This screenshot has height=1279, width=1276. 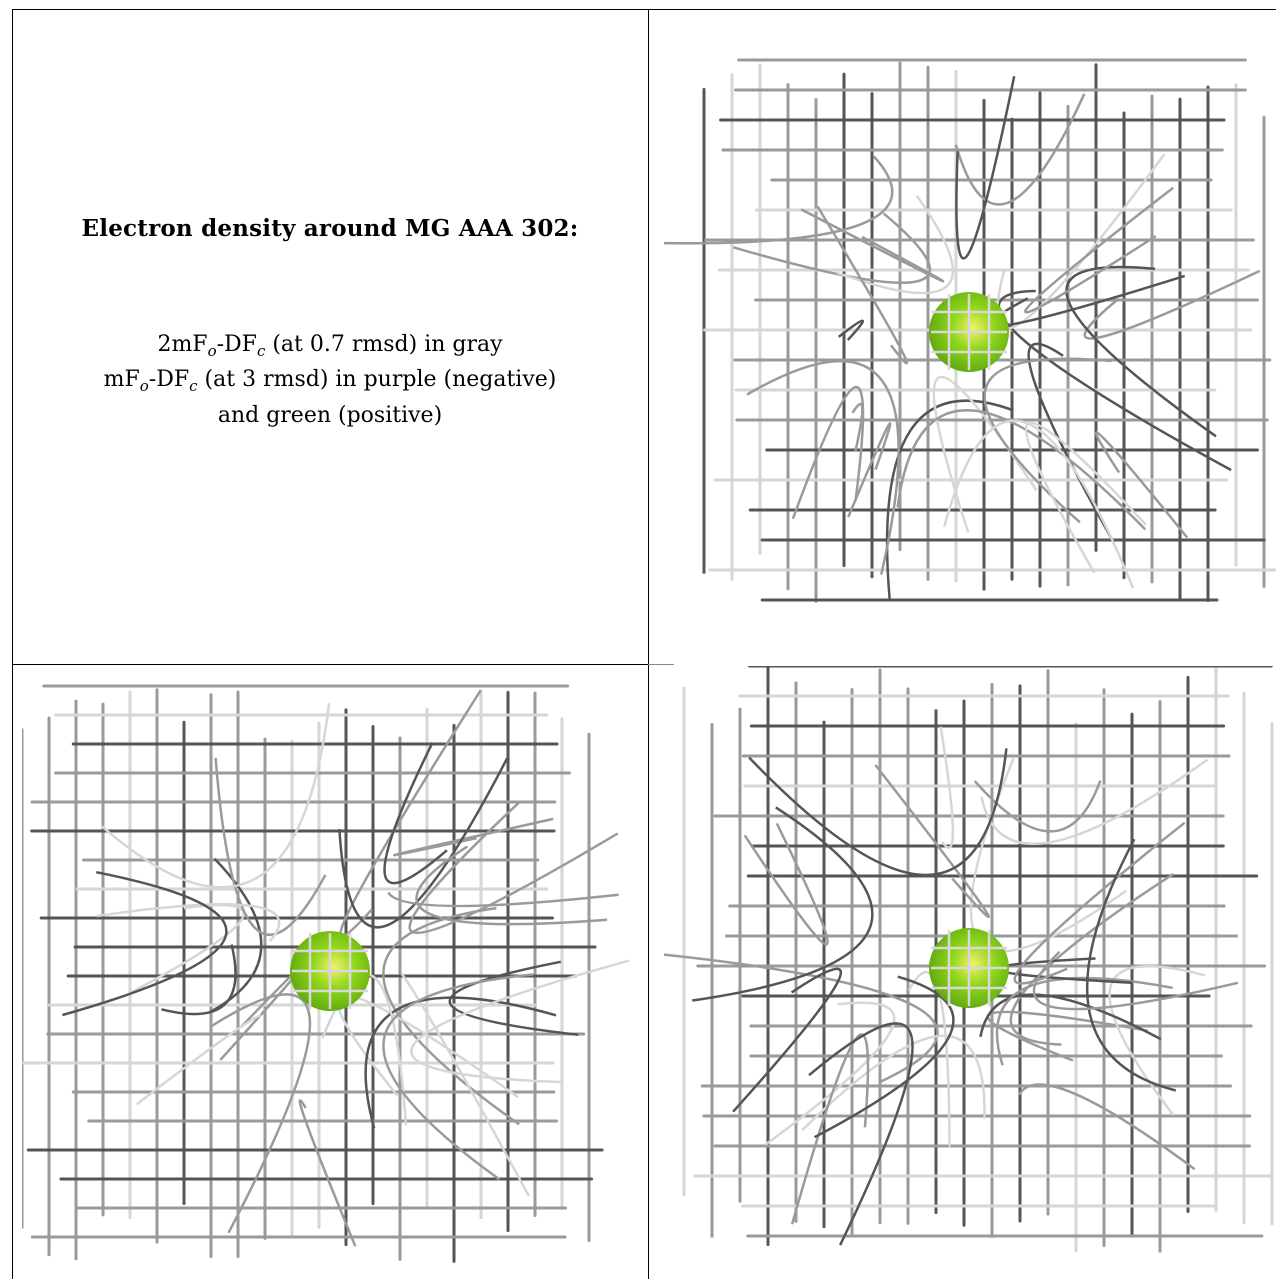 What do you see at coordinates (12, 644) in the screenshot?
I see `table-border-left` at bounding box center [12, 644].